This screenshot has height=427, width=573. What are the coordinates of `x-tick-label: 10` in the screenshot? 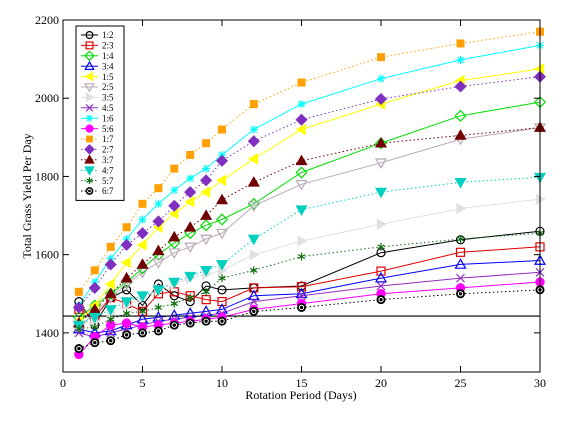 It's located at (222, 383).